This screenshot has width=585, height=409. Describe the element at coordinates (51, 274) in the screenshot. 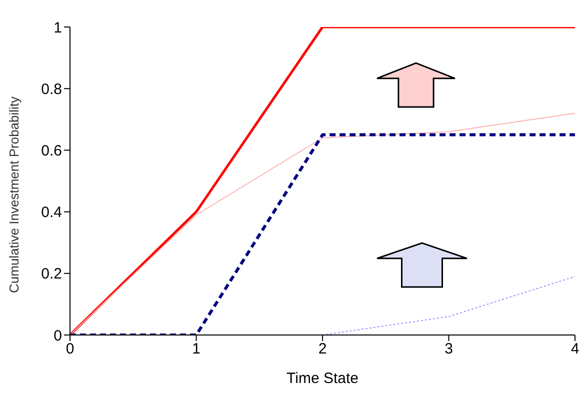

I see `y-tick-label: 0.2` at that location.